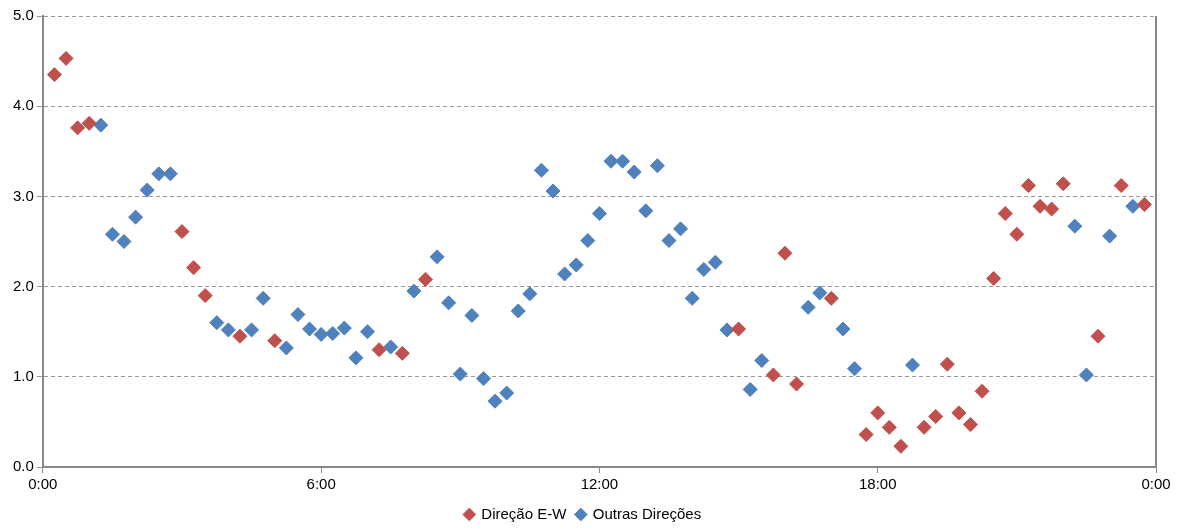 The width and height of the screenshot is (1186, 532). Describe the element at coordinates (23, 105) in the screenshot. I see `y-tick-label: 4.0` at that location.